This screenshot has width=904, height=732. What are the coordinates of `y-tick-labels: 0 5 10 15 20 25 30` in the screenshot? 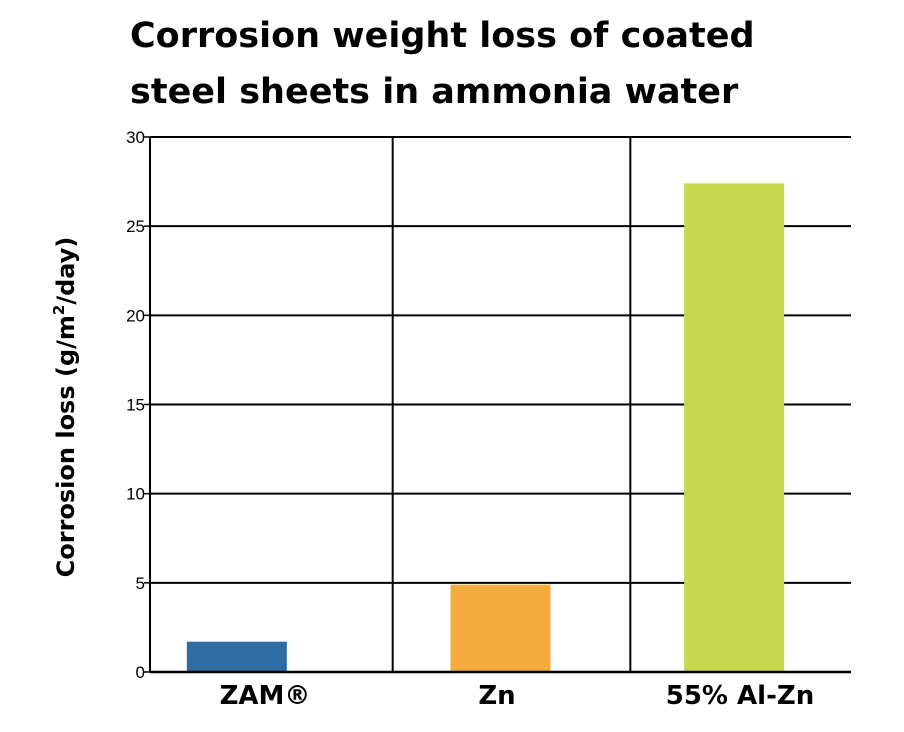 It's located at (135, 405).